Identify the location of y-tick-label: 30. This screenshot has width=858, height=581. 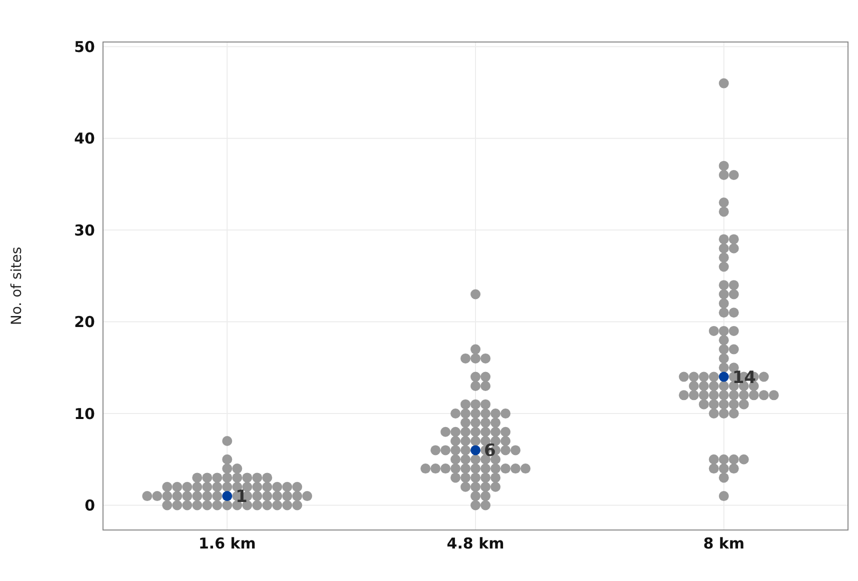
(84, 230).